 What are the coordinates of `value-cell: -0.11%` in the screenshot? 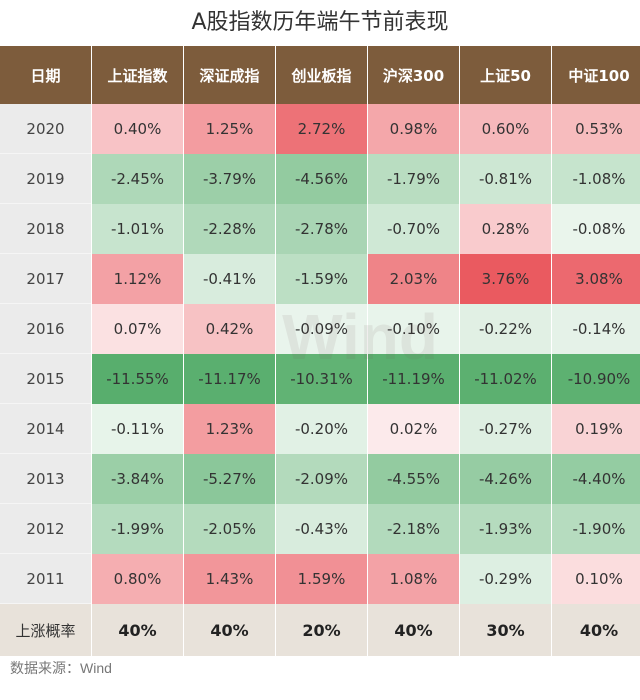 It's located at (137, 429).